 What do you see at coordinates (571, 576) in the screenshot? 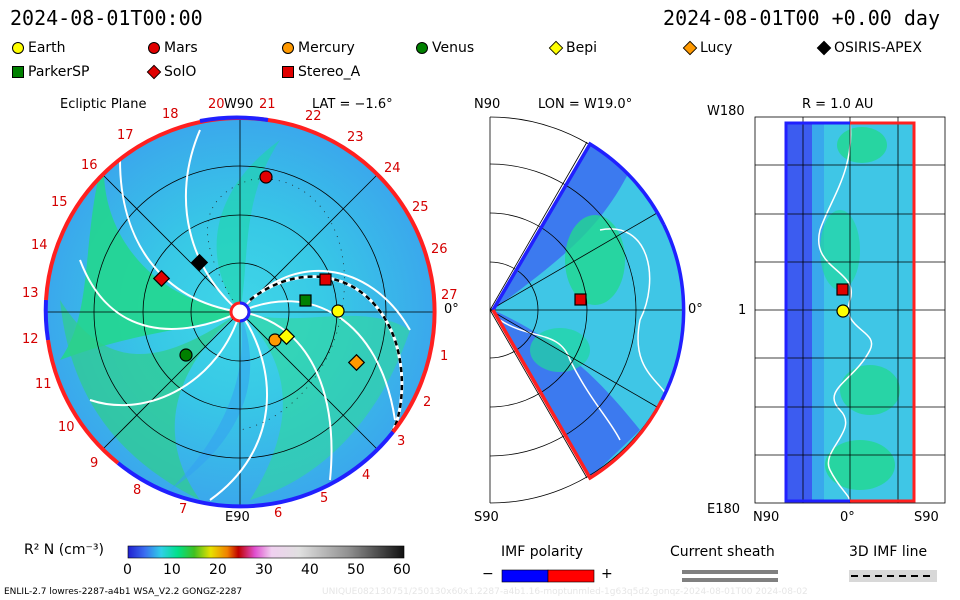
I see `imf-positive-swatch` at bounding box center [571, 576].